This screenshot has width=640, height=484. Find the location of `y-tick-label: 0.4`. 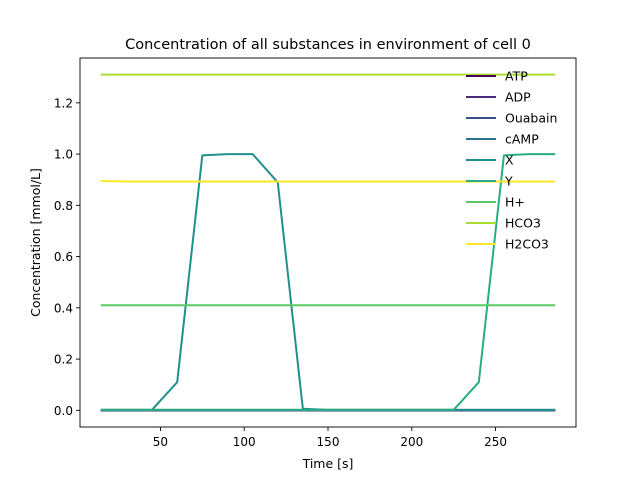

y-tick-label: 0.4 is located at coordinates (63, 308).